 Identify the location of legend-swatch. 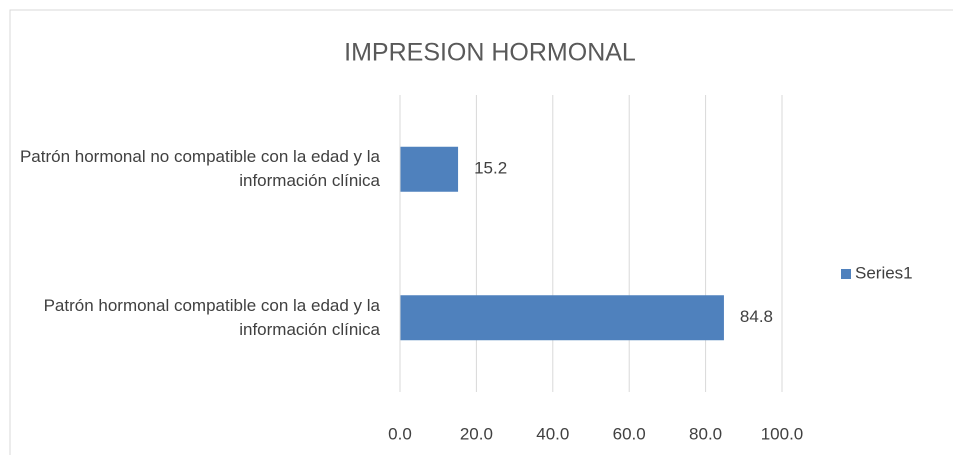
(846, 274).